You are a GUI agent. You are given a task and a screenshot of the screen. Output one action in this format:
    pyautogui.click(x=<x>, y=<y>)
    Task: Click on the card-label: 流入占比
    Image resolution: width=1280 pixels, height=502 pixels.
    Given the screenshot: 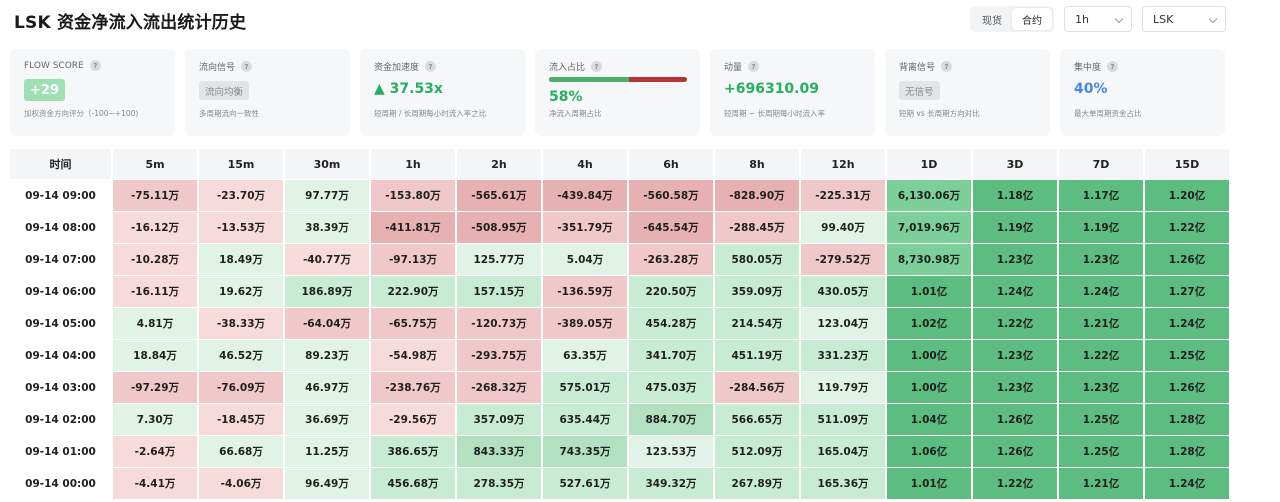 What is the action you would take?
    pyautogui.click(x=567, y=68)
    